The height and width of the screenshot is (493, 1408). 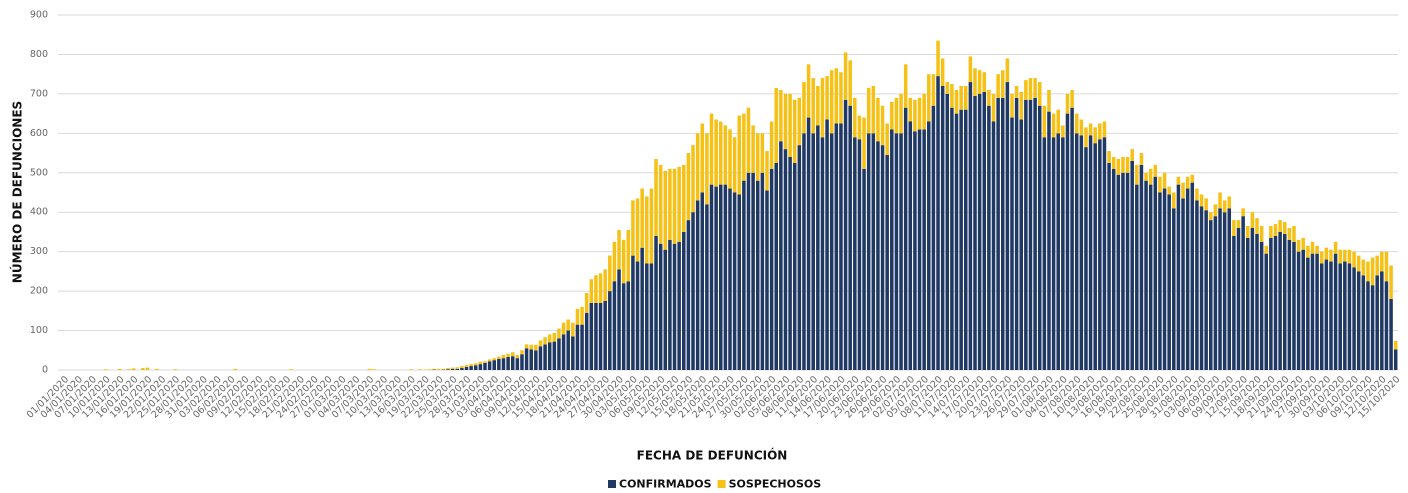 What do you see at coordinates (39, 330) in the screenshot?
I see `y-tick-label: 100` at bounding box center [39, 330].